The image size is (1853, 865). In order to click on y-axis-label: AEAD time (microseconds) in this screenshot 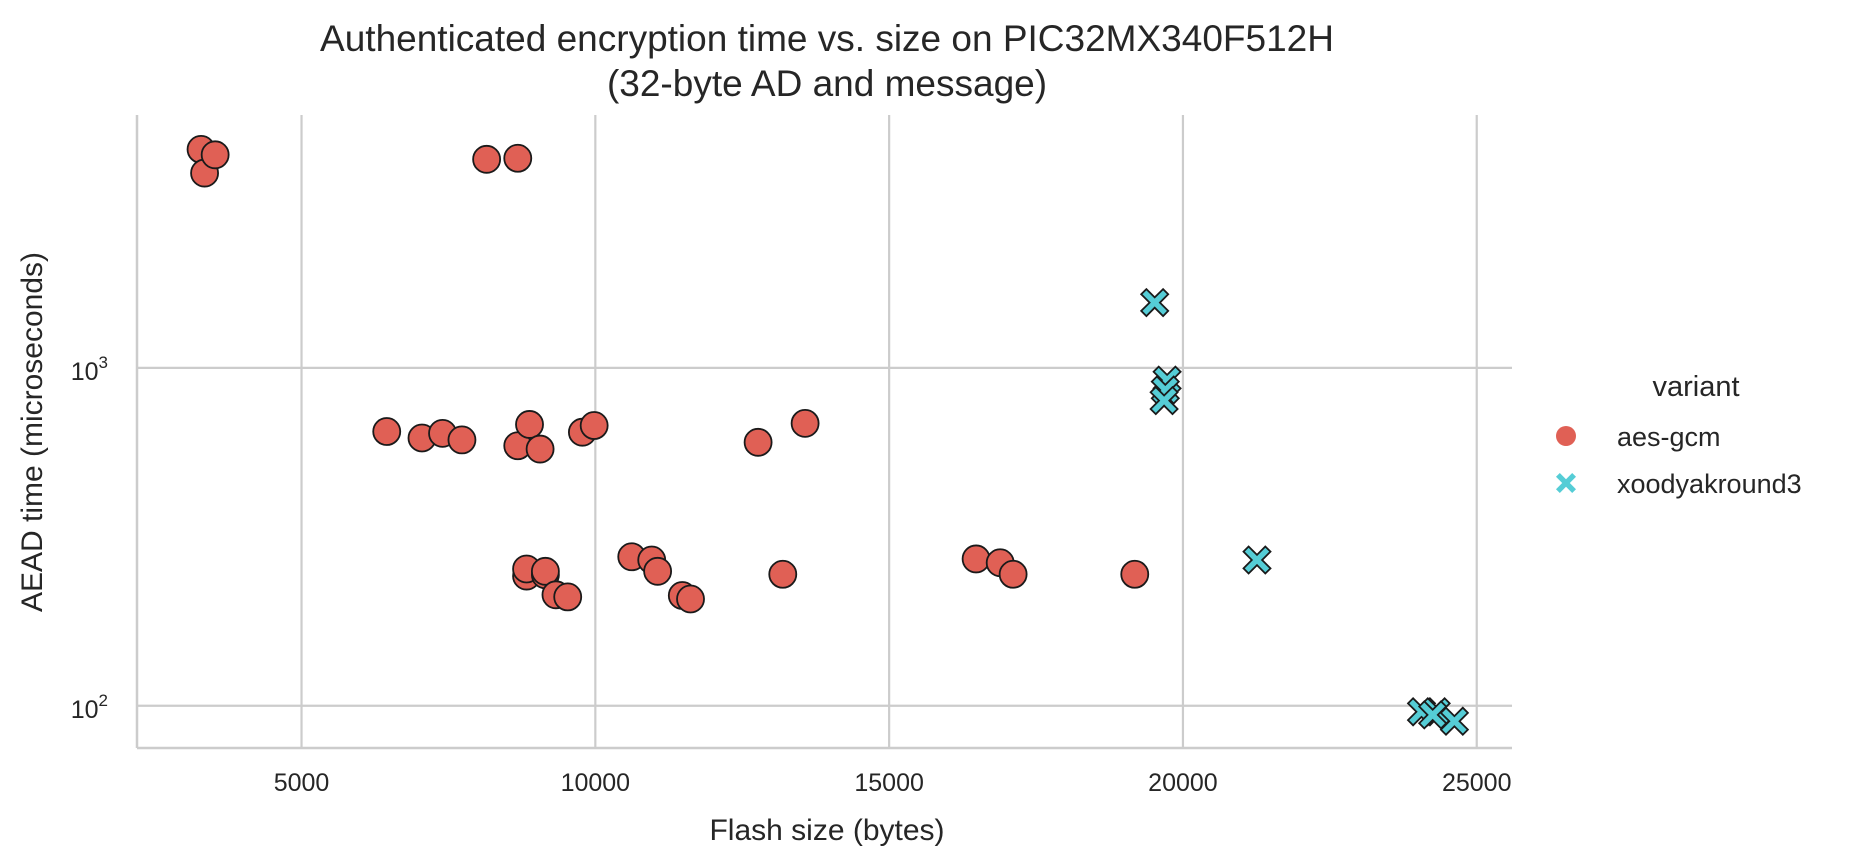, I will do `click(32, 432)`.